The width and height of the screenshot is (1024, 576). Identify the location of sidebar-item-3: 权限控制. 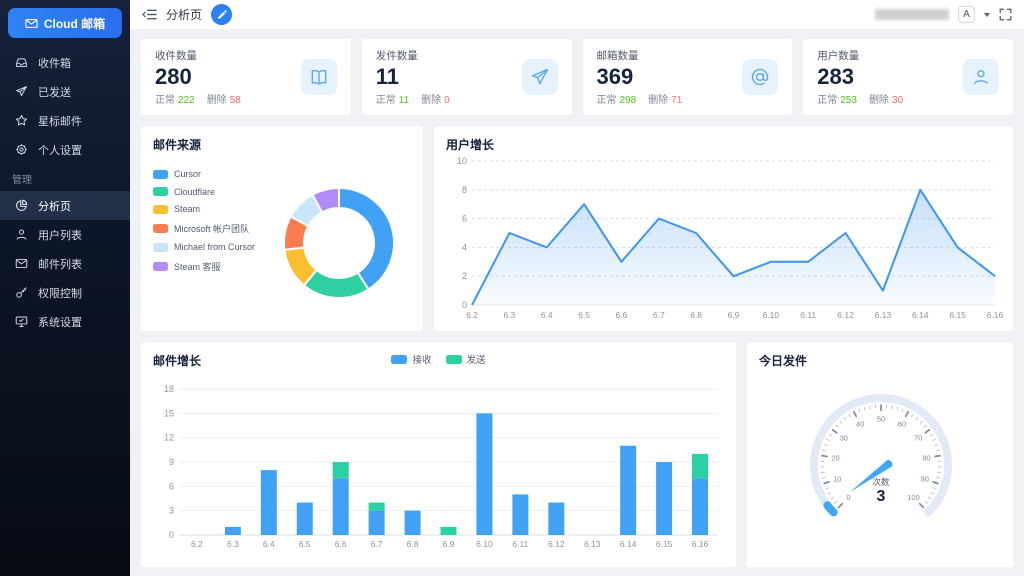
(65, 292).